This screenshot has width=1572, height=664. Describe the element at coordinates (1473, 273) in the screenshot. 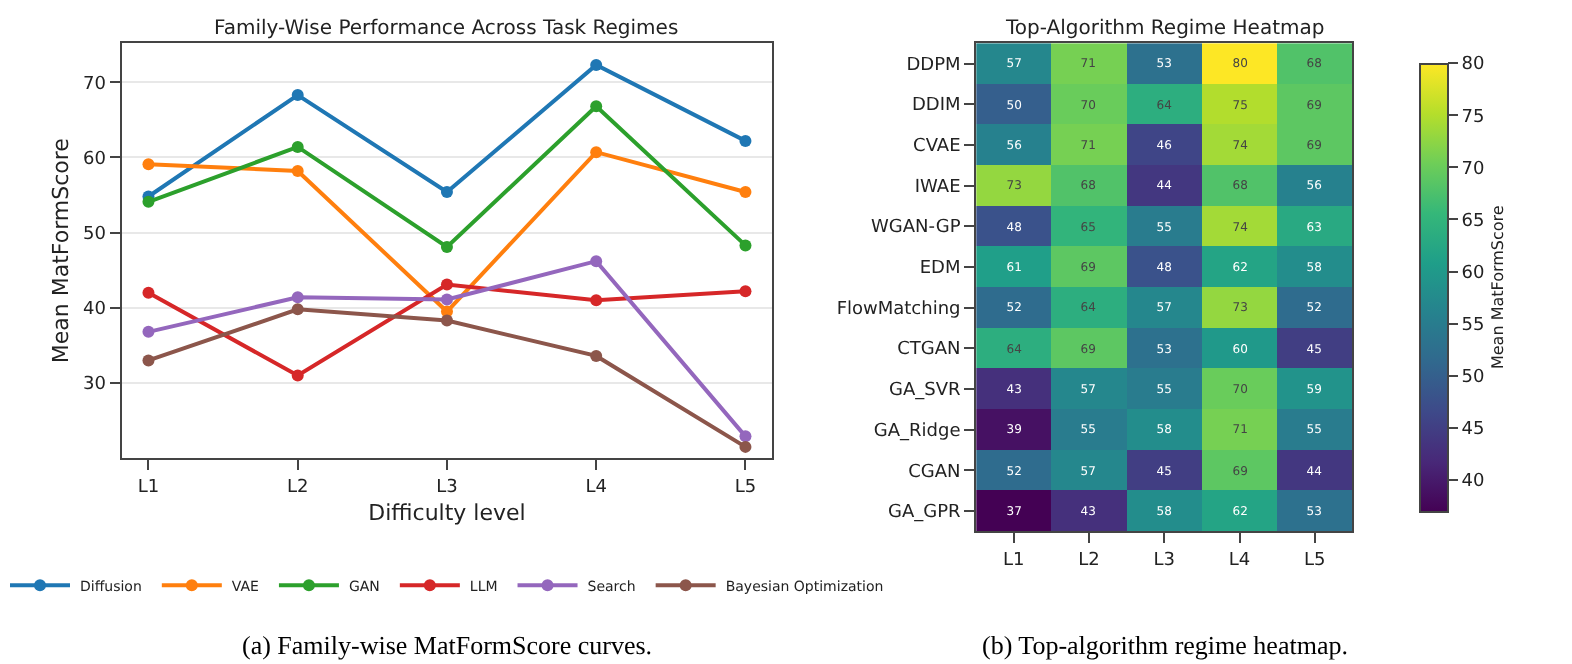

I see `color-bar-label: 60` at that location.